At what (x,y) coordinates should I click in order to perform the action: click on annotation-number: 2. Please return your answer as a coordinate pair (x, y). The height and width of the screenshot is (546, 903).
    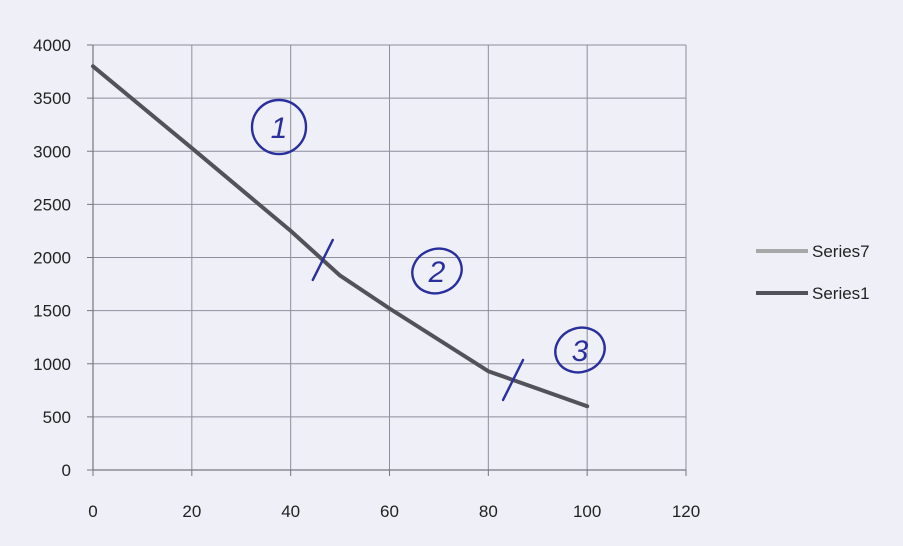
    Looking at the image, I should click on (437, 272).